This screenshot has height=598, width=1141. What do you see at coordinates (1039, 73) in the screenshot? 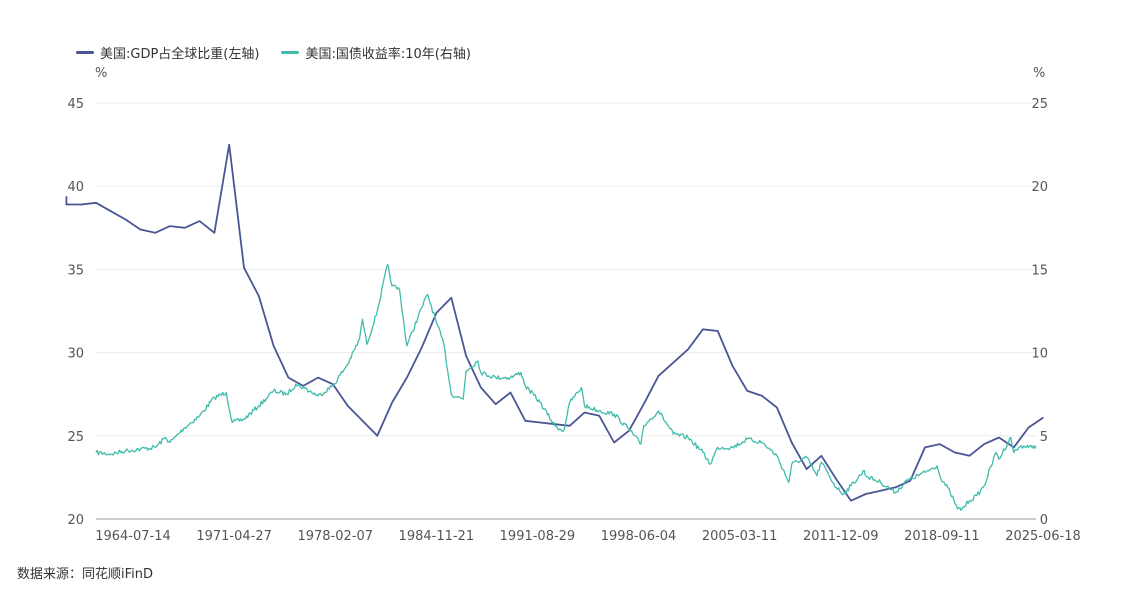
I see `right-axis-unit: %` at bounding box center [1039, 73].